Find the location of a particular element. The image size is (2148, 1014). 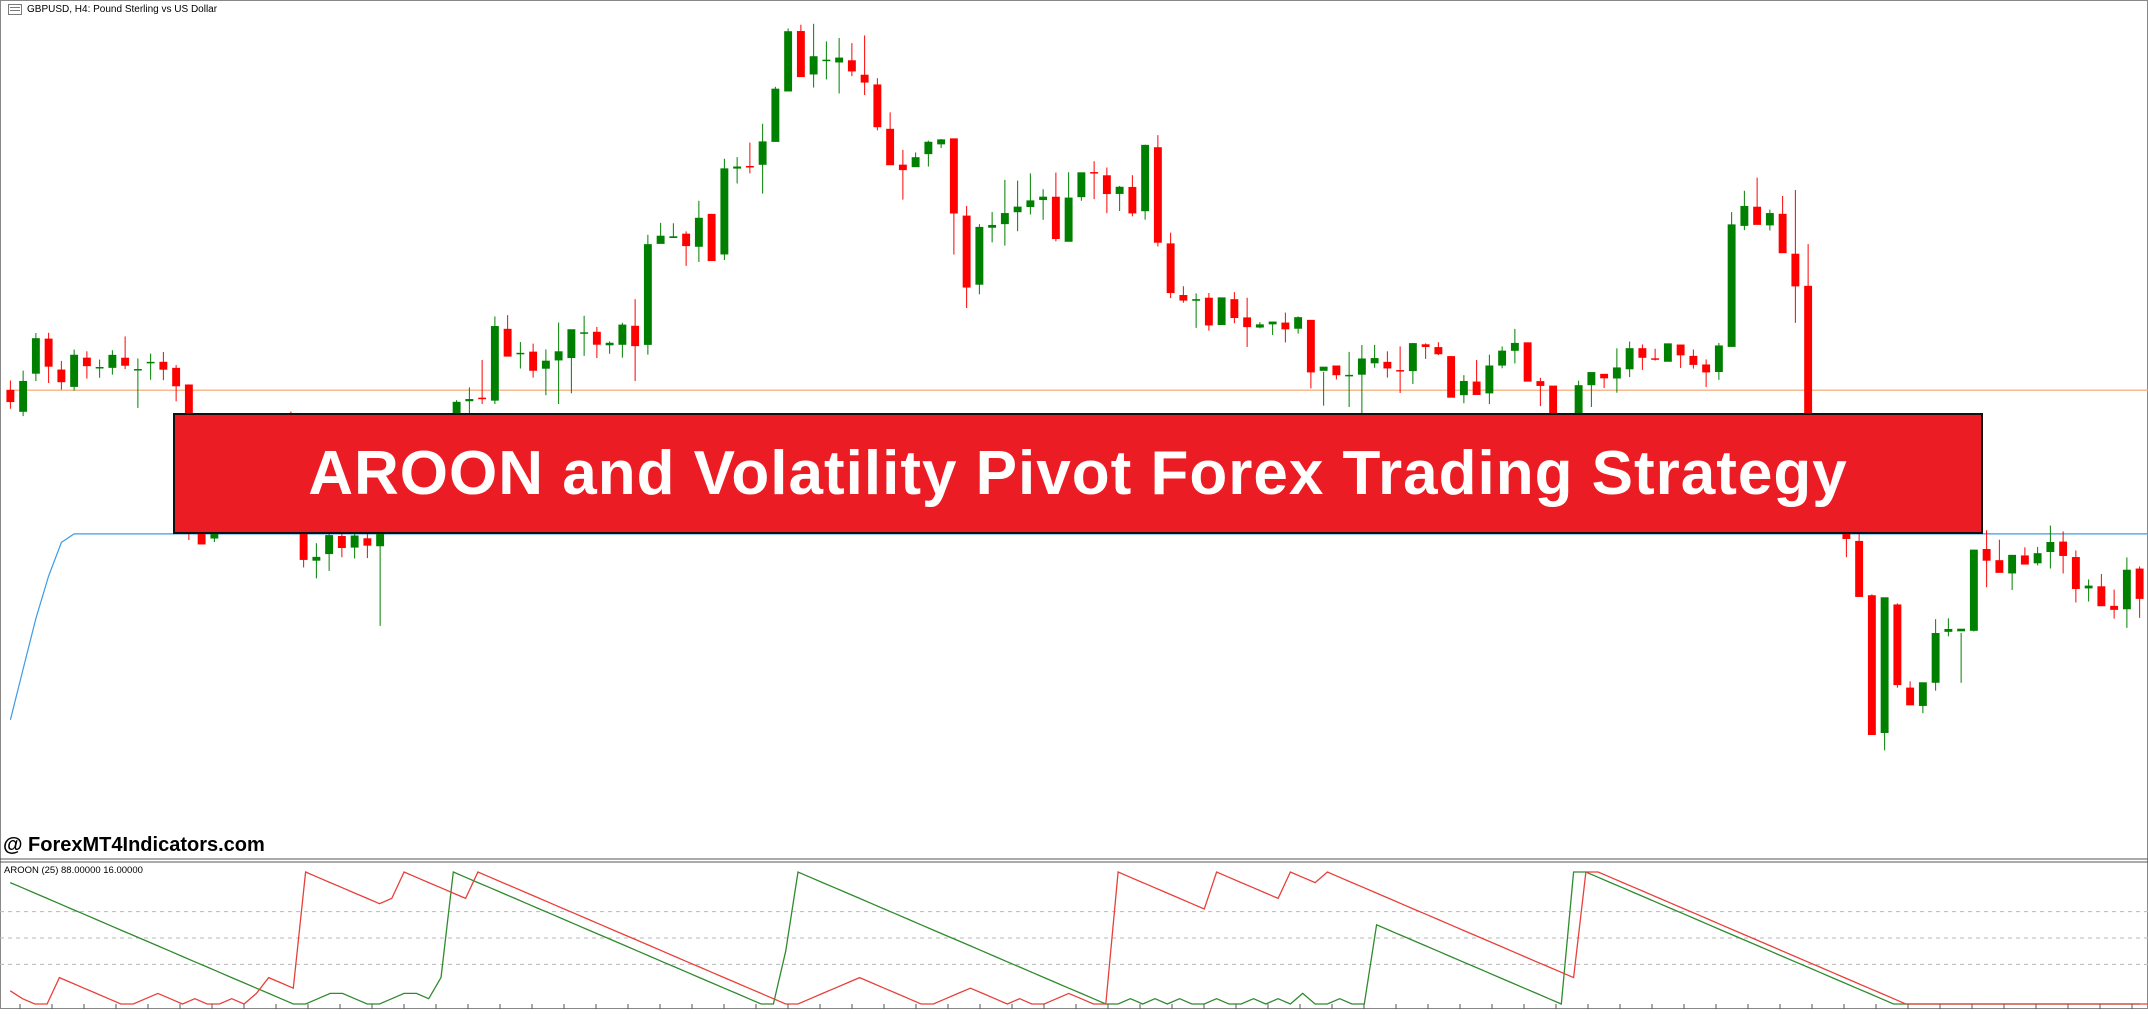

watermark: @ ForexMT4Indicators.com is located at coordinates (134, 845).